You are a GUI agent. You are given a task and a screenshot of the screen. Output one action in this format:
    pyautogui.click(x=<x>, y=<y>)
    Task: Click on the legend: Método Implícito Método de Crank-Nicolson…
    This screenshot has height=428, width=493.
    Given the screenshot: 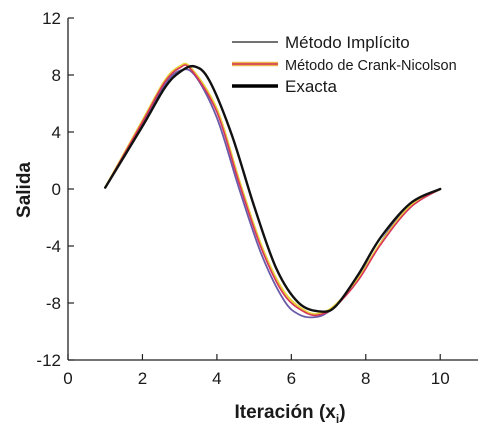 What is the action you would take?
    pyautogui.click(x=344, y=64)
    